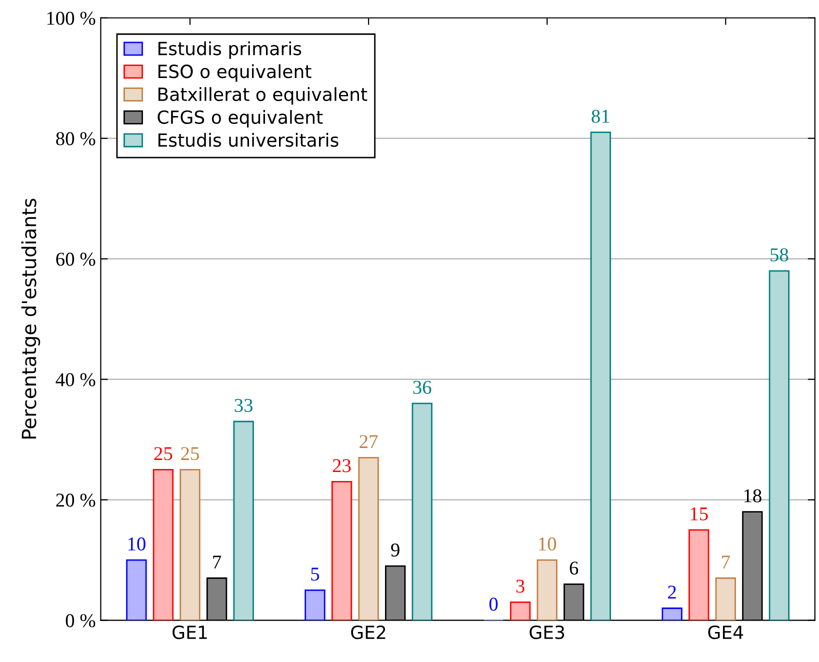 This screenshot has width=819, height=662. Describe the element at coordinates (341, 465) in the screenshot. I see `data-label: 23` at that location.